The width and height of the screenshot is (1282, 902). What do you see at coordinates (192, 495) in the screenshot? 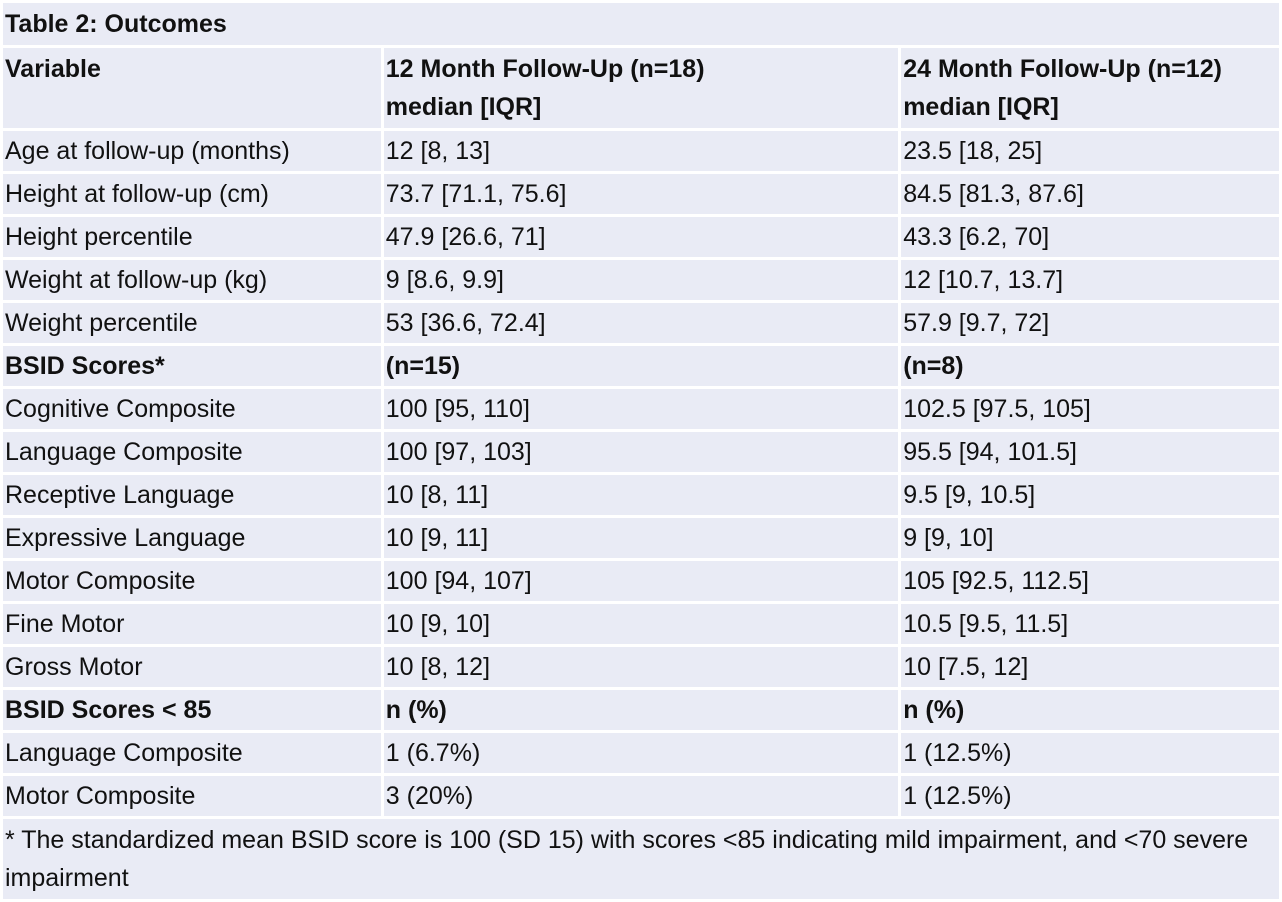
I see `row-label: Receptive Language` at bounding box center [192, 495].